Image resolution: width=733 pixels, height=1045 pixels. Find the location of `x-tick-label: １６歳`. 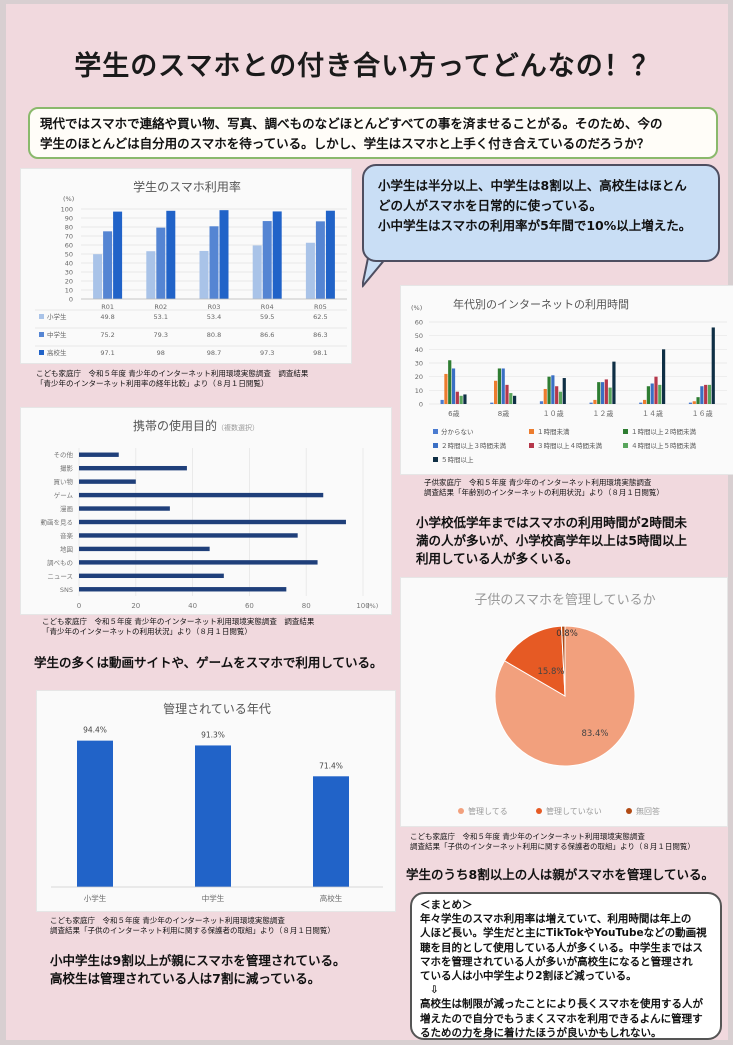

x-tick-label: １６歳 is located at coordinates (702, 413).